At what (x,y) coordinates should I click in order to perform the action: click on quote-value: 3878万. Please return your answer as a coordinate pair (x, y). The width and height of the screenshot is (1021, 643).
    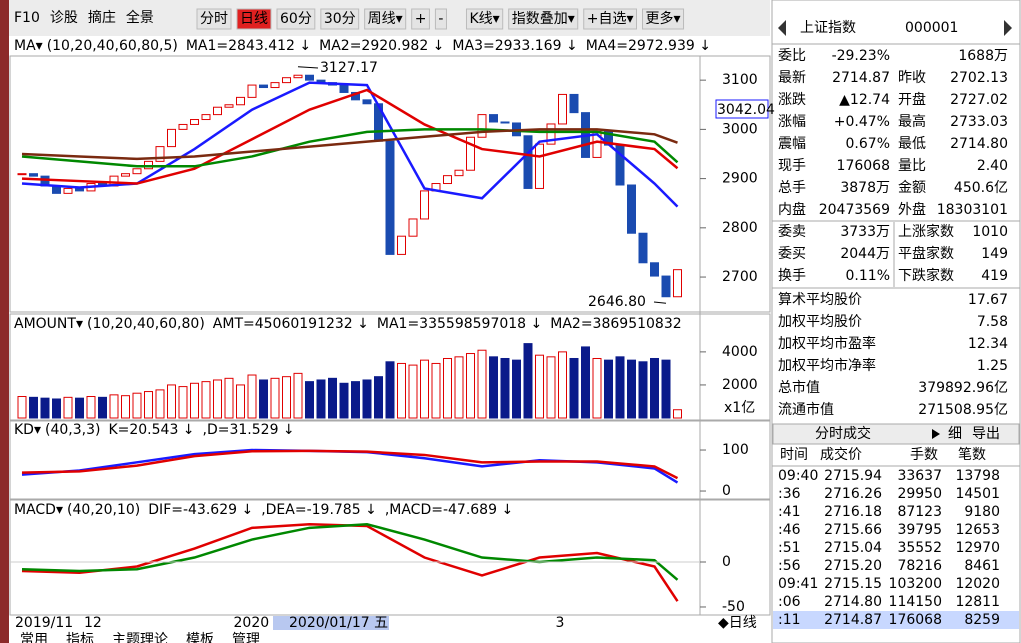
    Looking at the image, I should click on (865, 188).